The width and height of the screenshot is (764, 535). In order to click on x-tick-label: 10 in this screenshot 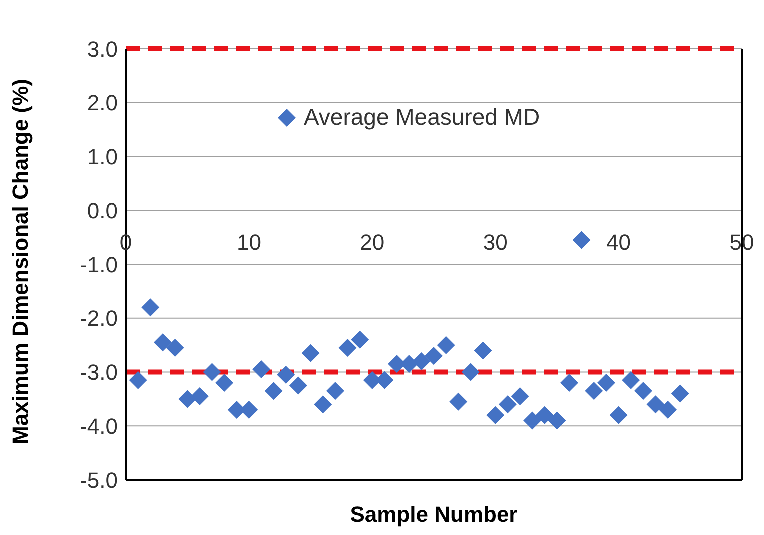, I will do `click(249, 242)`.